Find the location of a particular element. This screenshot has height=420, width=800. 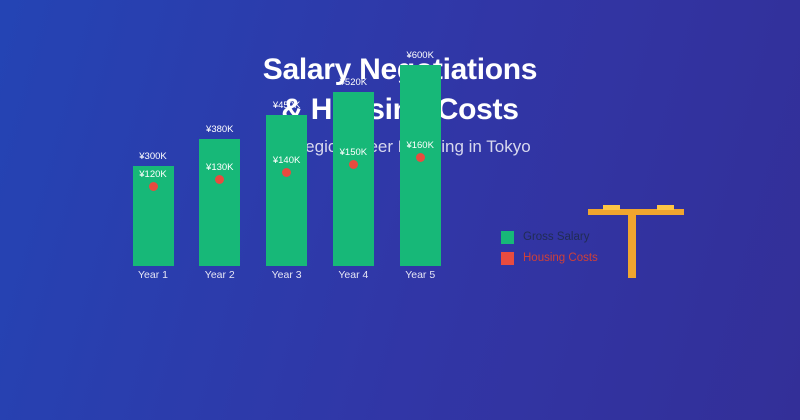

category-label: Year 3 is located at coordinates (286, 275).